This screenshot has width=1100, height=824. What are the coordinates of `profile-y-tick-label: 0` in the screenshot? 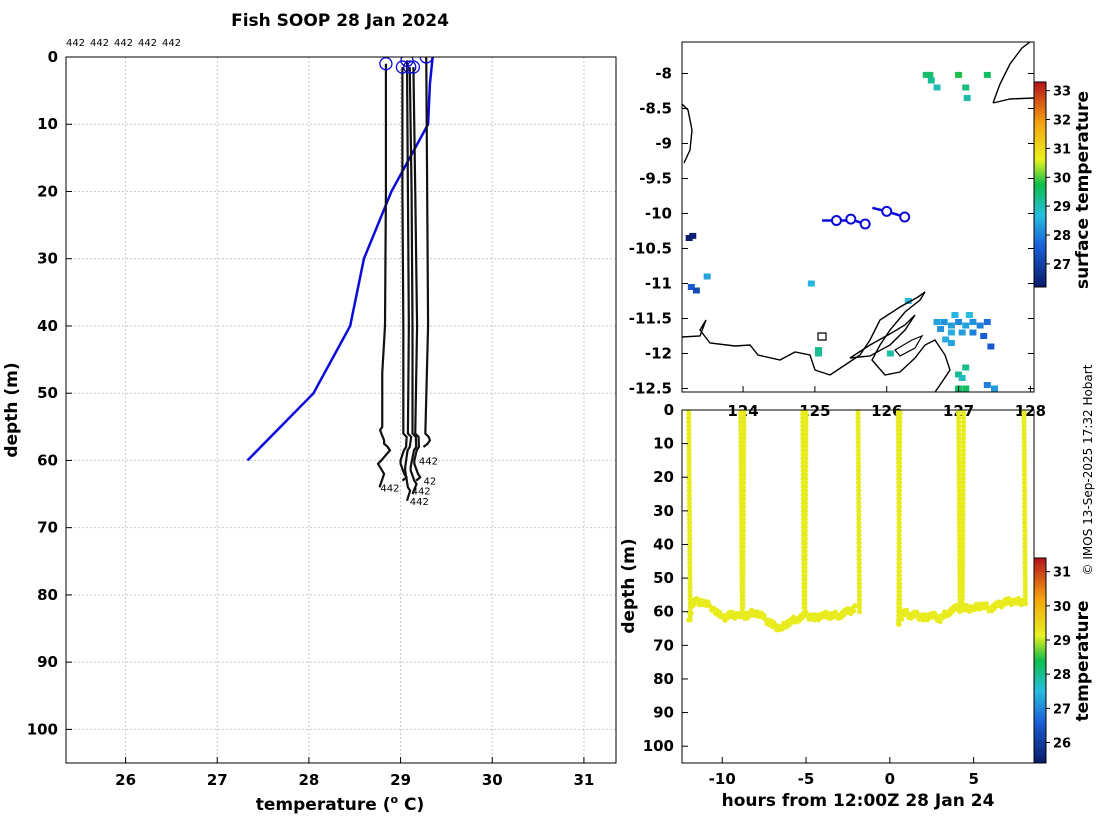 It's located at (53, 57).